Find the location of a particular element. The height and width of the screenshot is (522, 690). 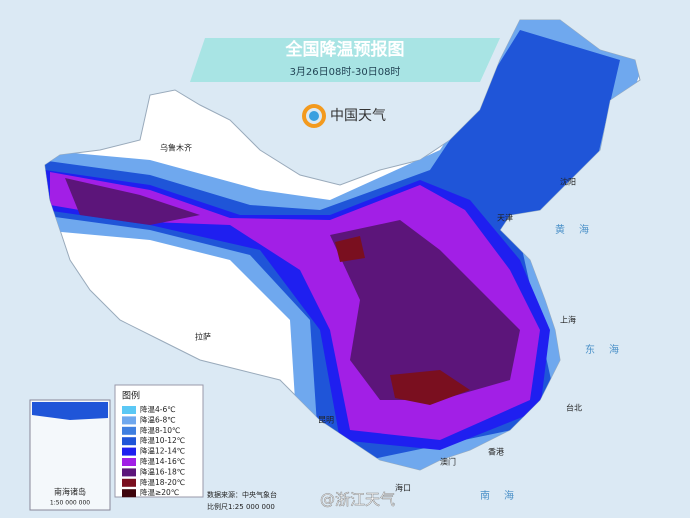

legend-label: 降温16-18℃ is located at coordinates (162, 471).